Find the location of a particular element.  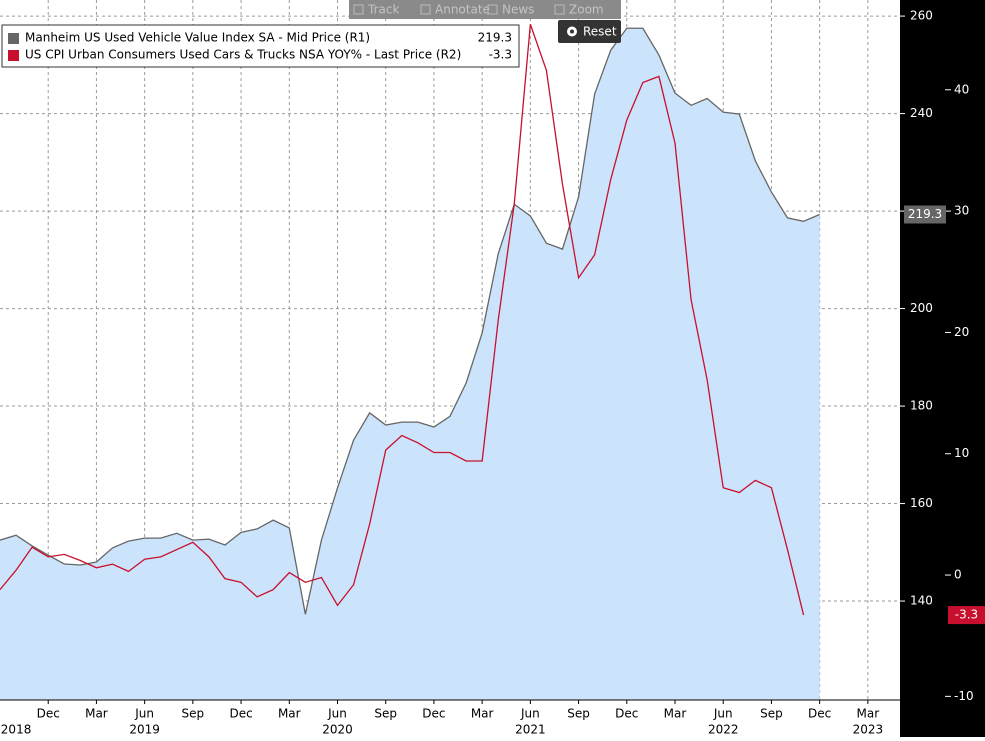

legend-value: 219.3 is located at coordinates (495, 38).